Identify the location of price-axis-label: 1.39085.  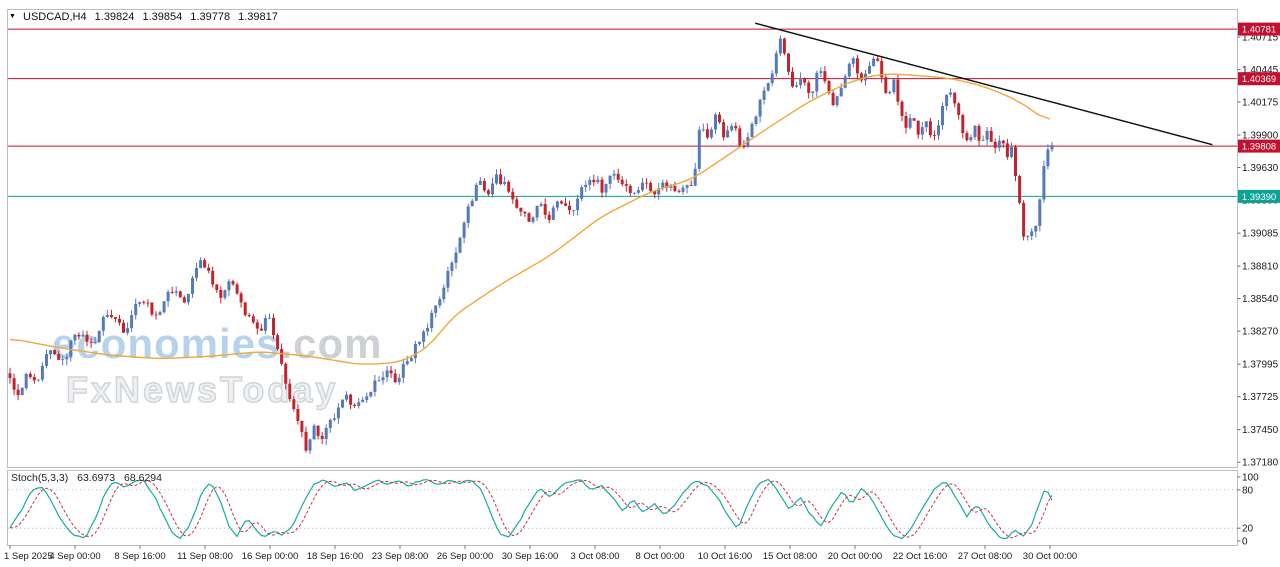
(1260, 234).